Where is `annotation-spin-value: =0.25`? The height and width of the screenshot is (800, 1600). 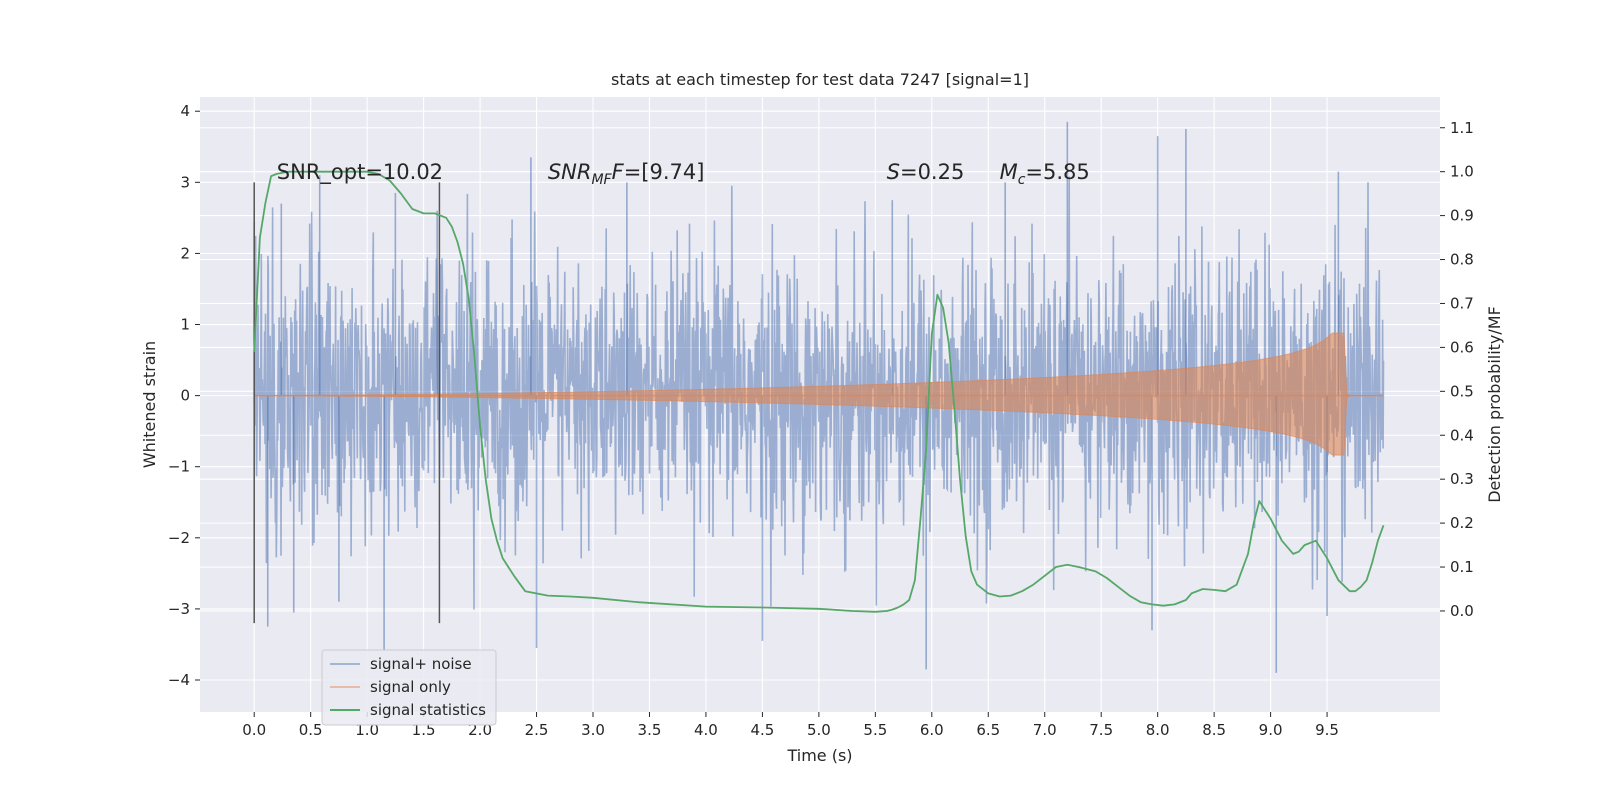
annotation-spin-value: =0.25 is located at coordinates (932, 172).